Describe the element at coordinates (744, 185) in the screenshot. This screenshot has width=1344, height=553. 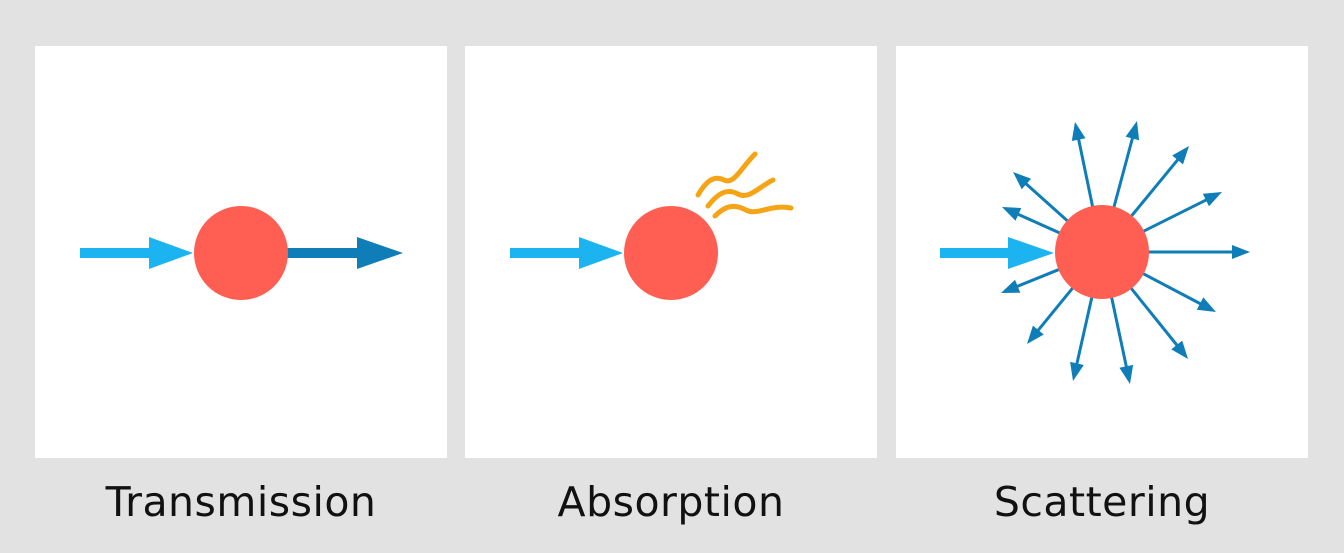
I see `heat-wave-icon` at that location.